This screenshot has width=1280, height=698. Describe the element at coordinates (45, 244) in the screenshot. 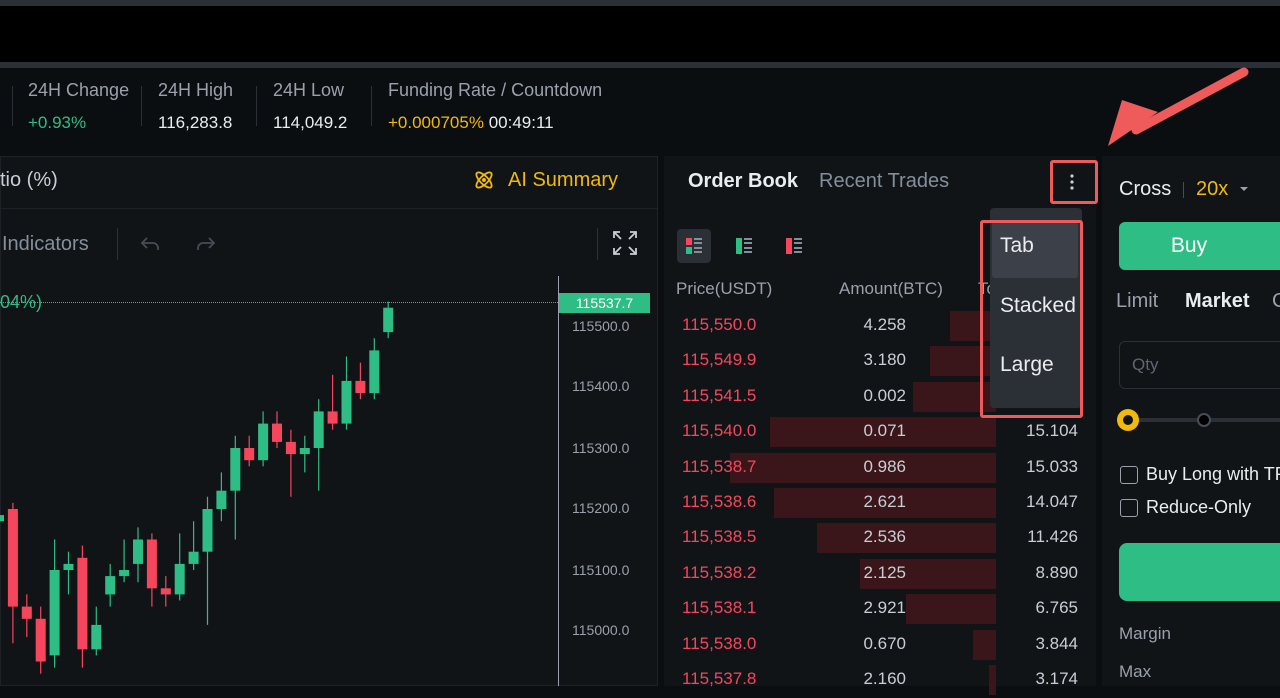

I see `indicators-button: Indicators` at that location.